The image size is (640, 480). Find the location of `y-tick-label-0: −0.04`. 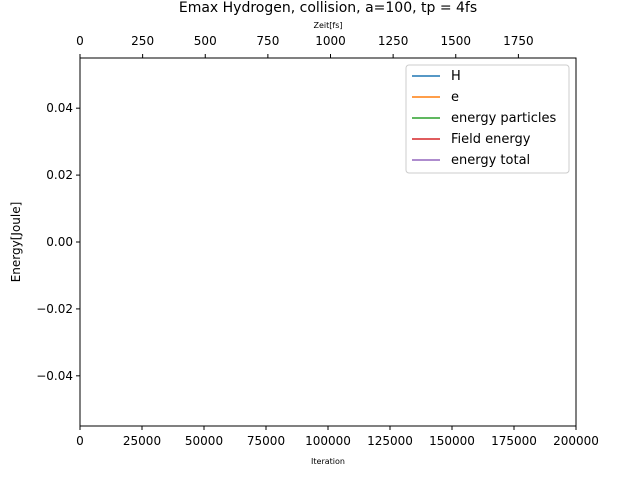

y-tick-label-0: −0.04 is located at coordinates (54, 376).